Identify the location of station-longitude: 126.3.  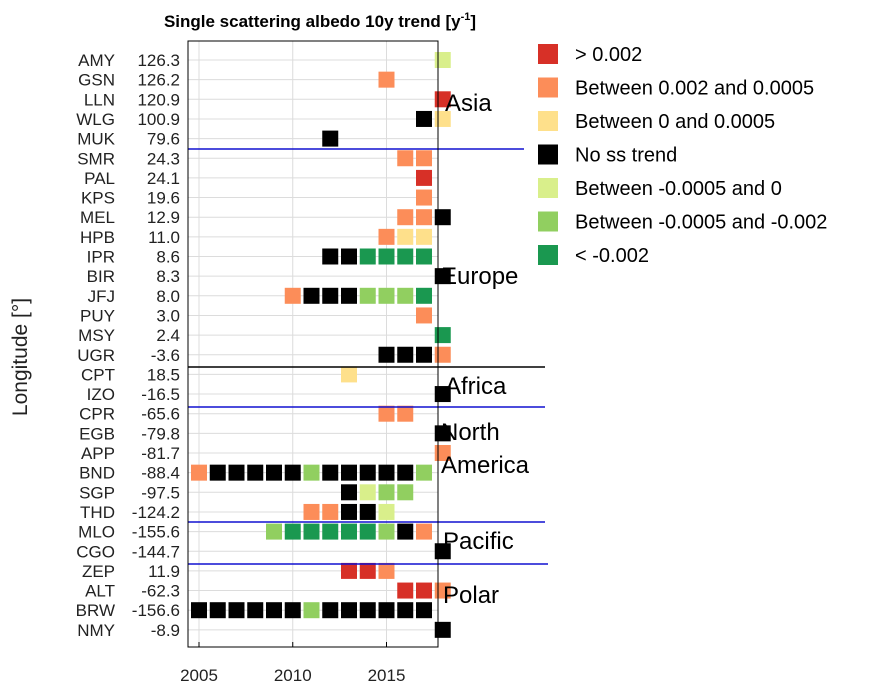
(158, 60).